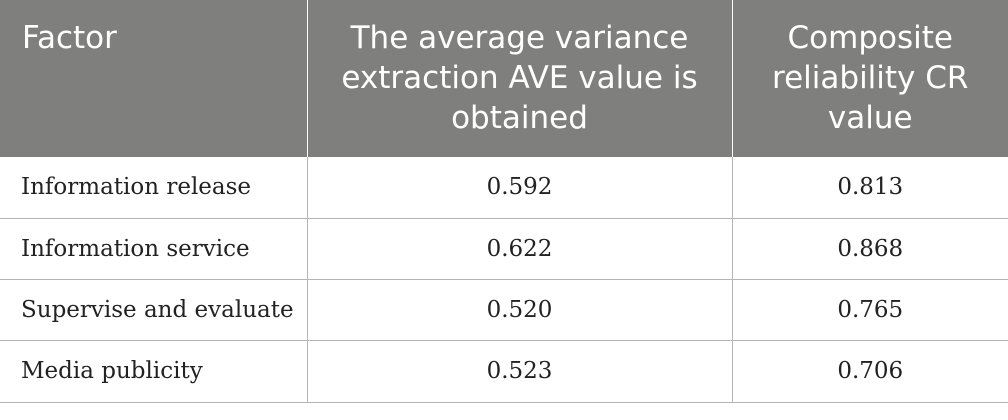 The width and height of the screenshot is (1008, 420). I want to click on header-cr: Composite reliability CR value, so click(870, 78).